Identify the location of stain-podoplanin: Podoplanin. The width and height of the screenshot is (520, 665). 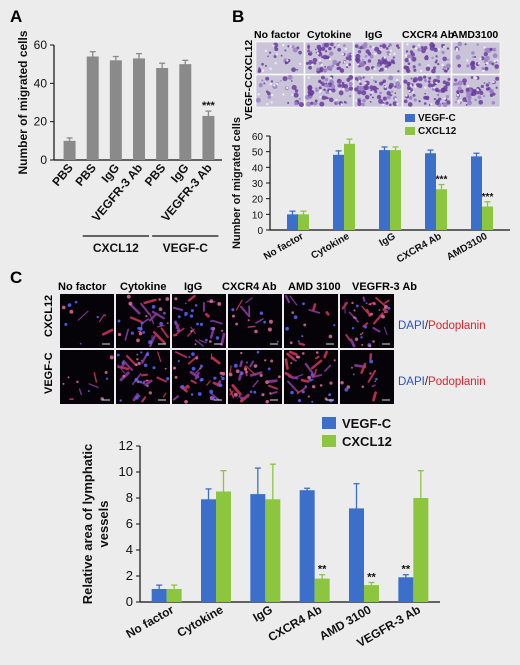
(457, 382).